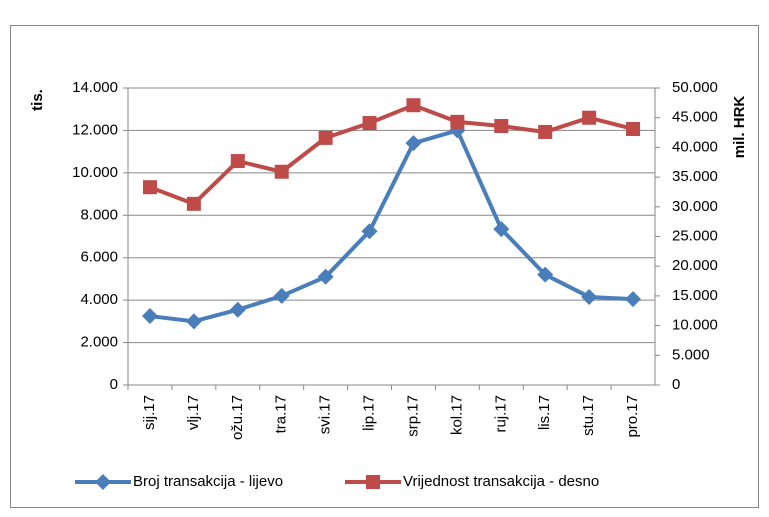 The width and height of the screenshot is (769, 517). I want to click on series-line, so click(391, 154).